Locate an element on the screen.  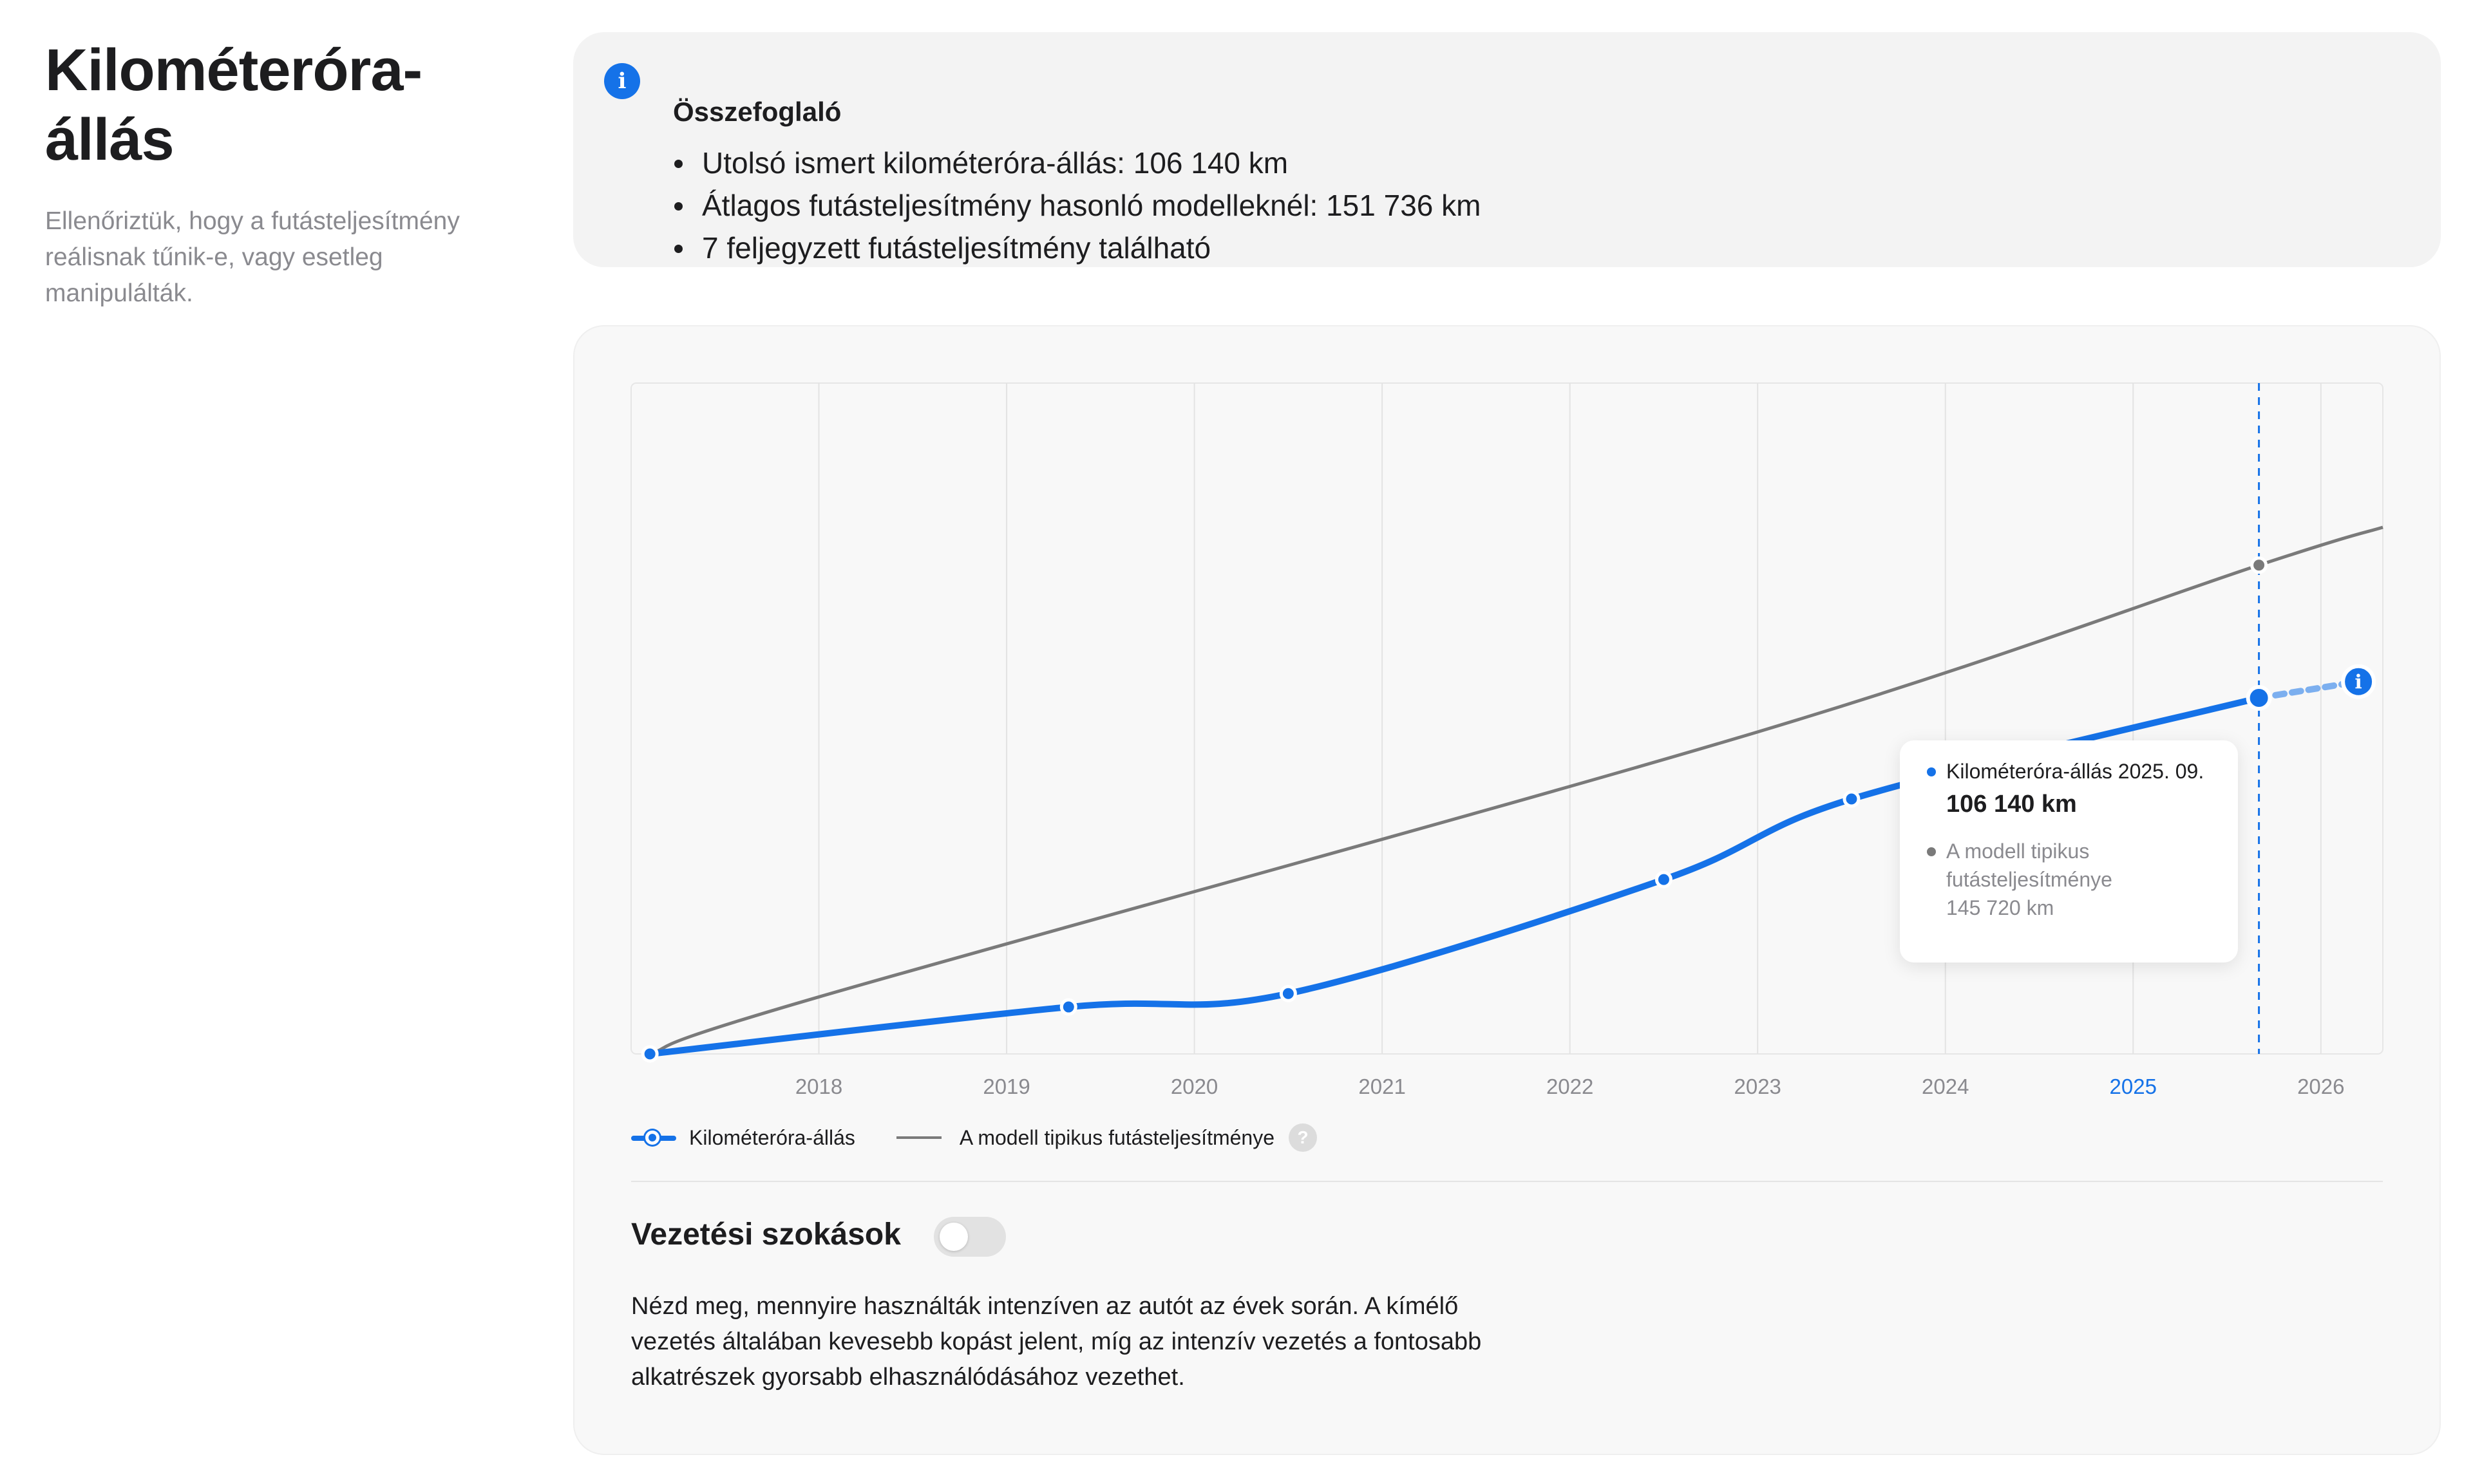
x-axis-ticks: 2018 2019 2020 2021 2022 2023 2024 2025 2026 is located at coordinates (1570, 1087).